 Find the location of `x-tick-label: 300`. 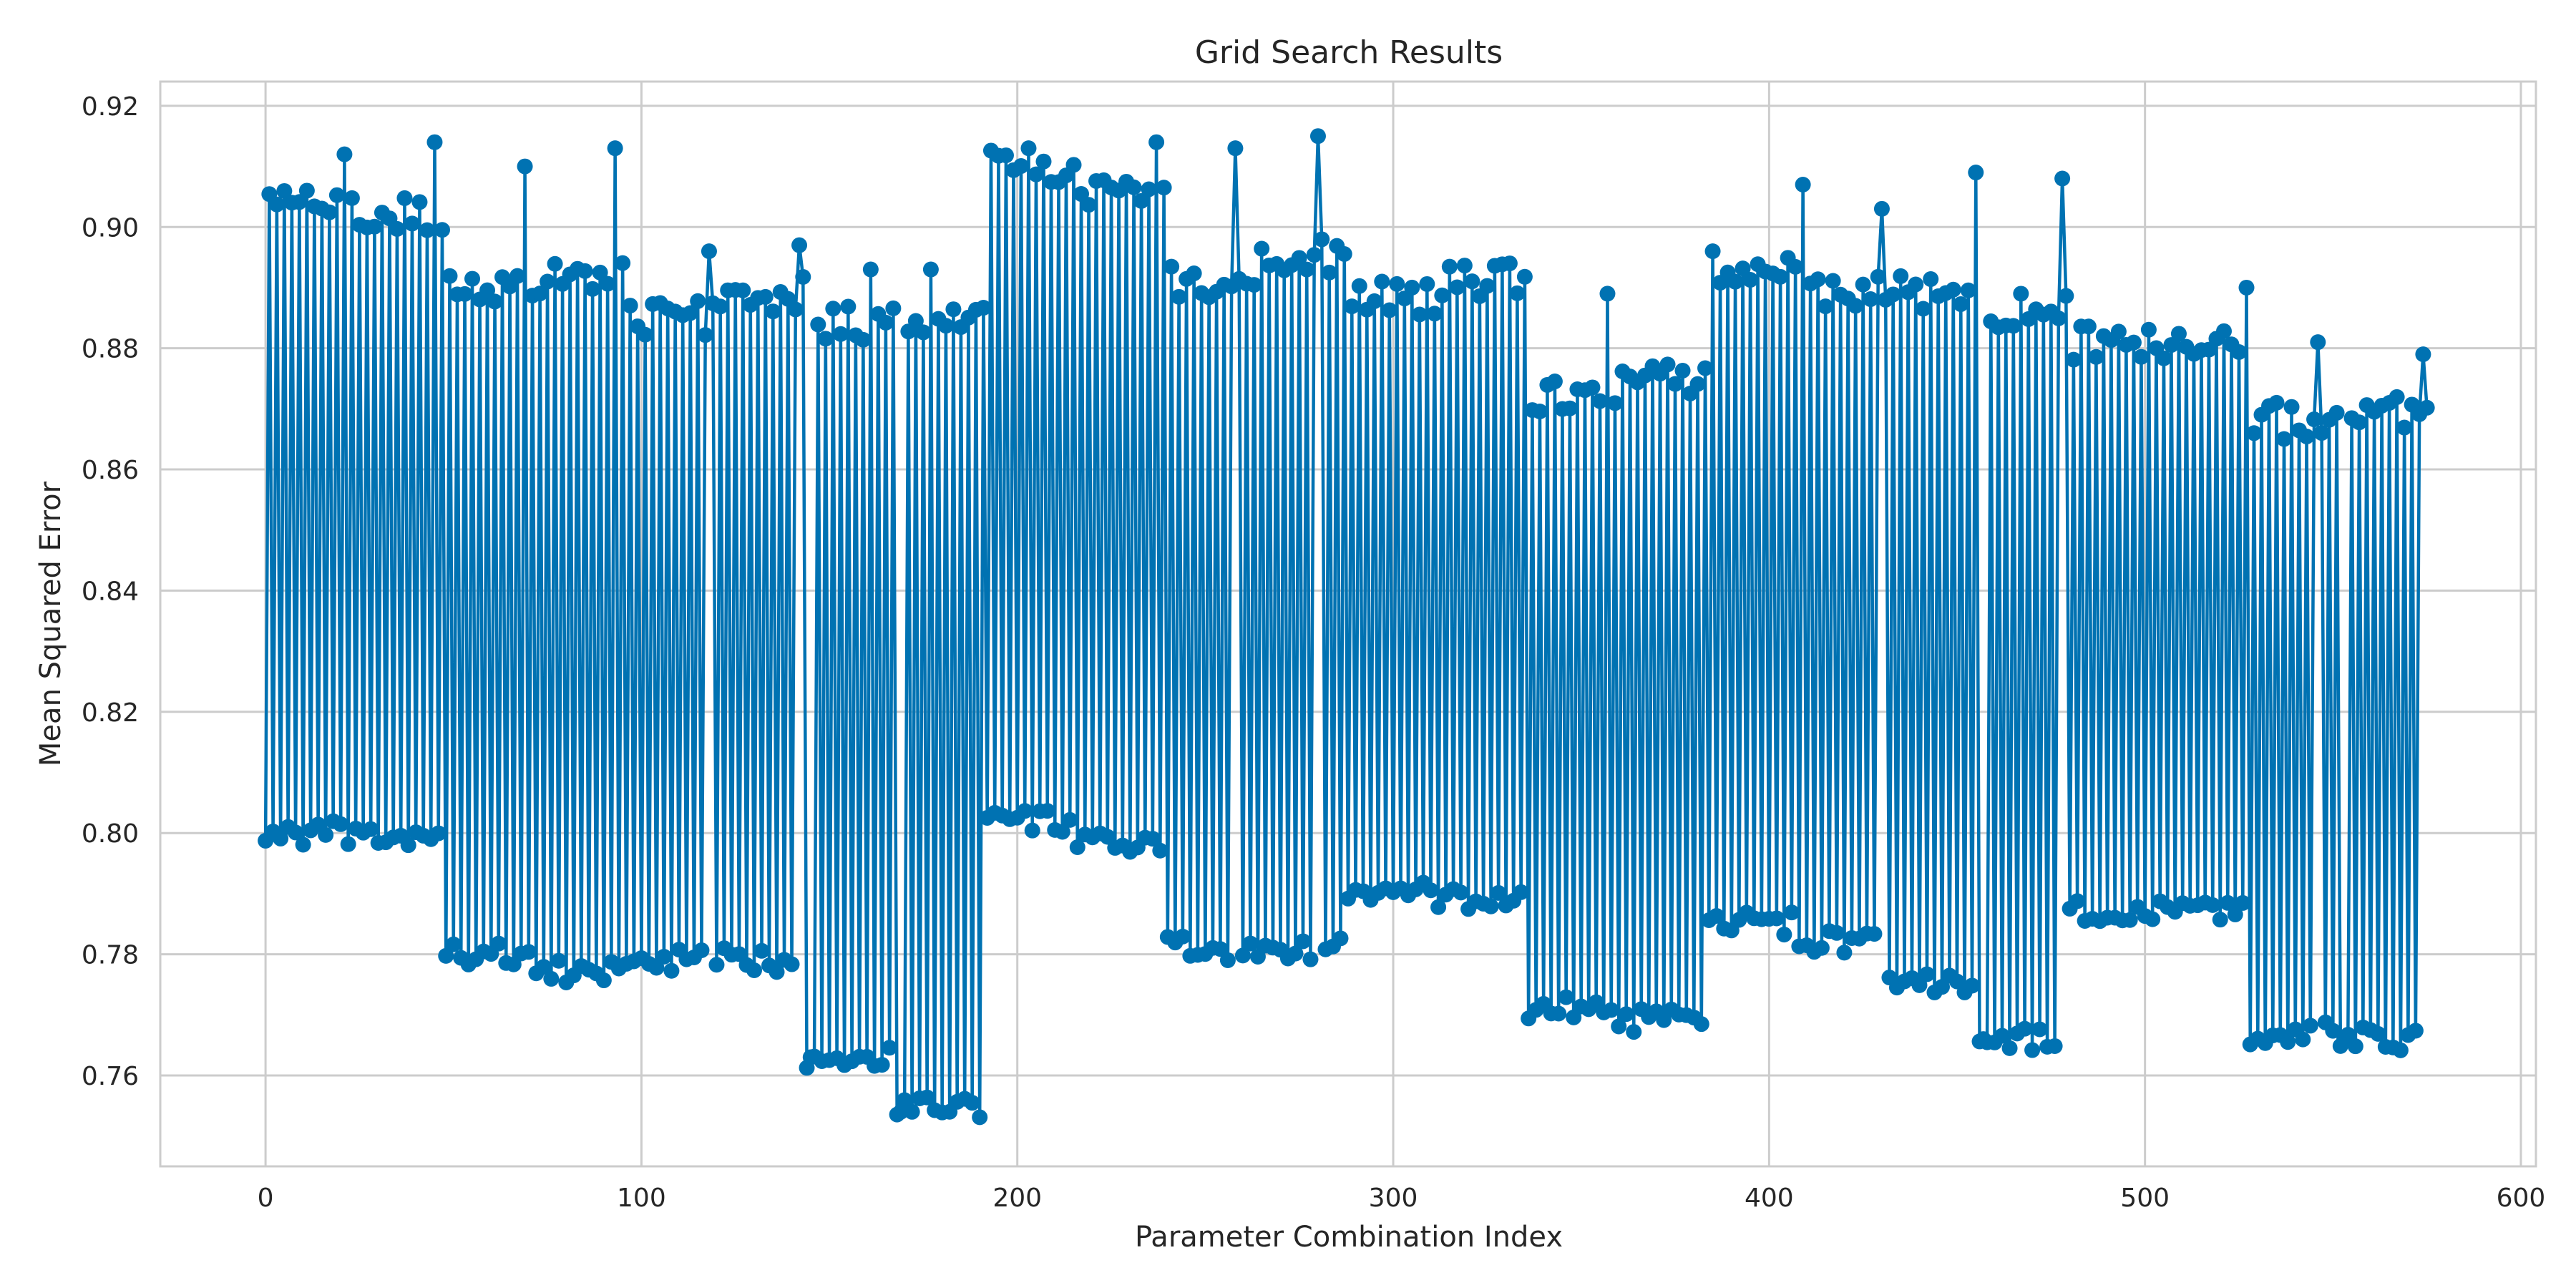

x-tick-label: 300 is located at coordinates (1393, 1198).